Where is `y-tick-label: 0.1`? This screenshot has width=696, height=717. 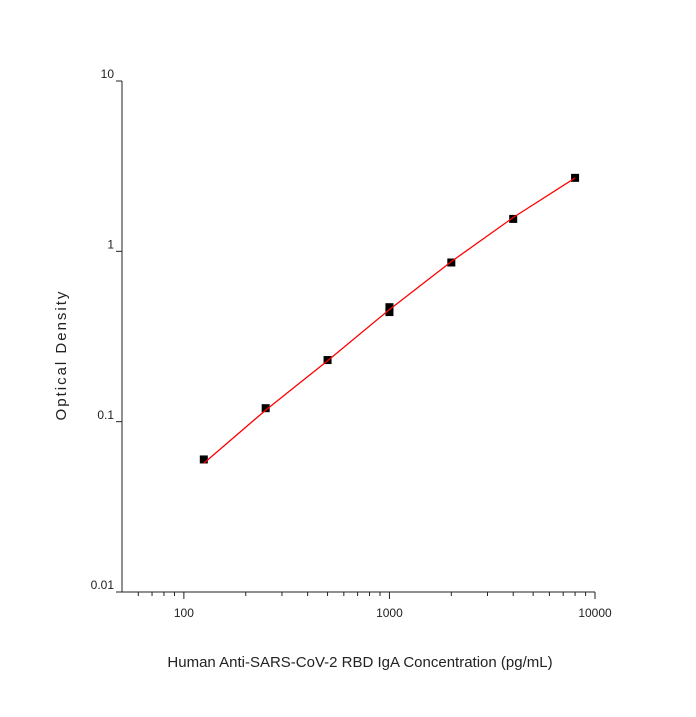
y-tick-label: 0.1 is located at coordinates (105, 415).